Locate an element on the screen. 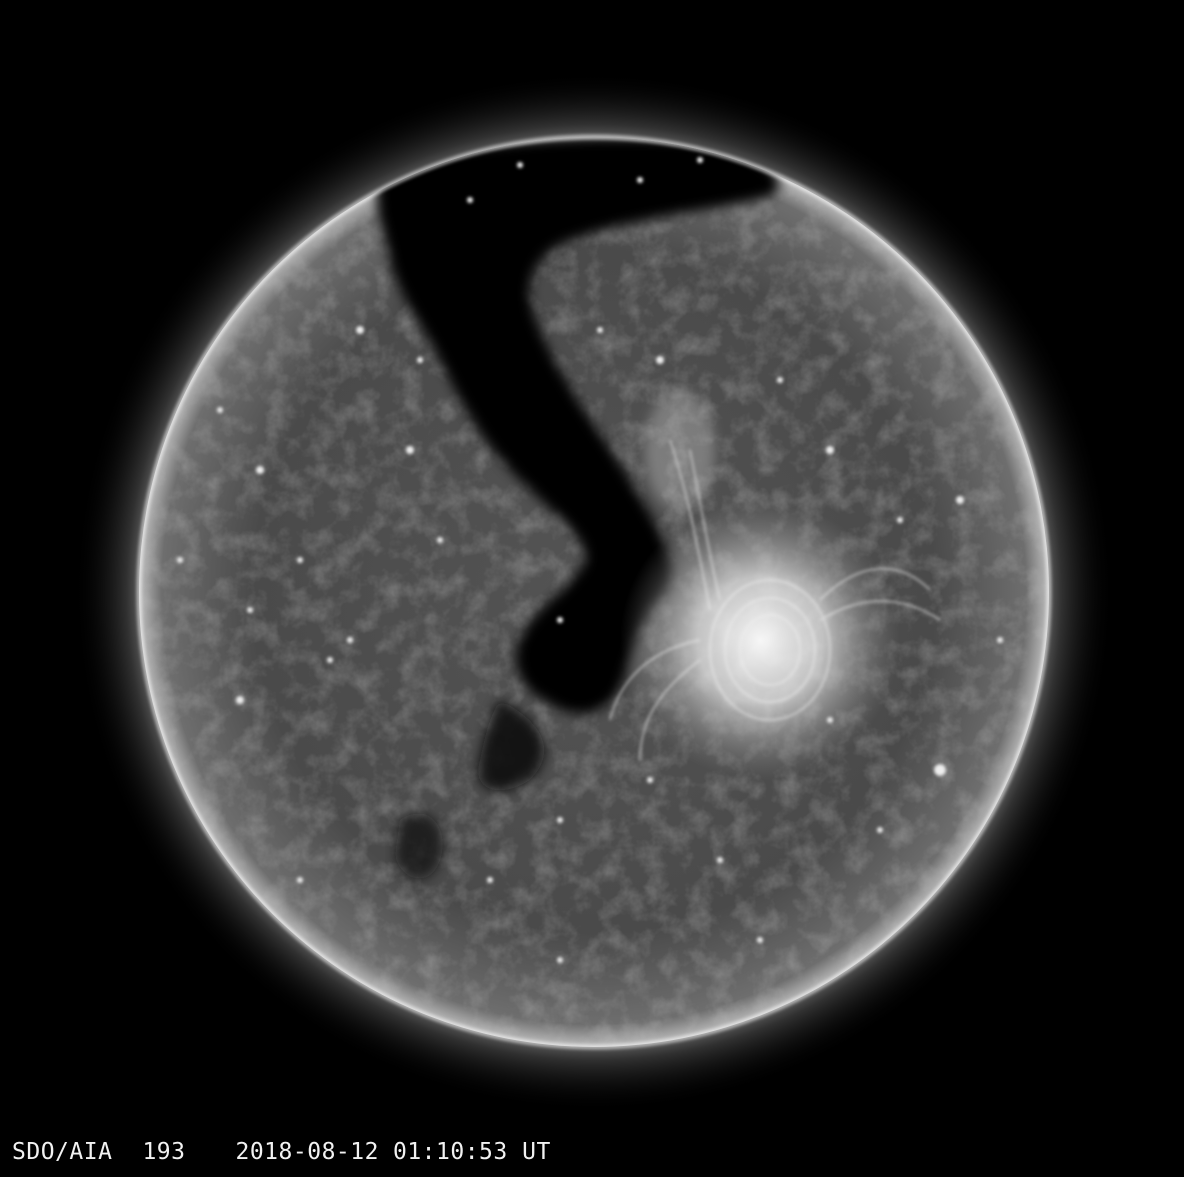 This screenshot has width=1184, height=1177. image-caption: SDO/AIA 193 2018-08-12 01:10:53 UT is located at coordinates (281, 1152).